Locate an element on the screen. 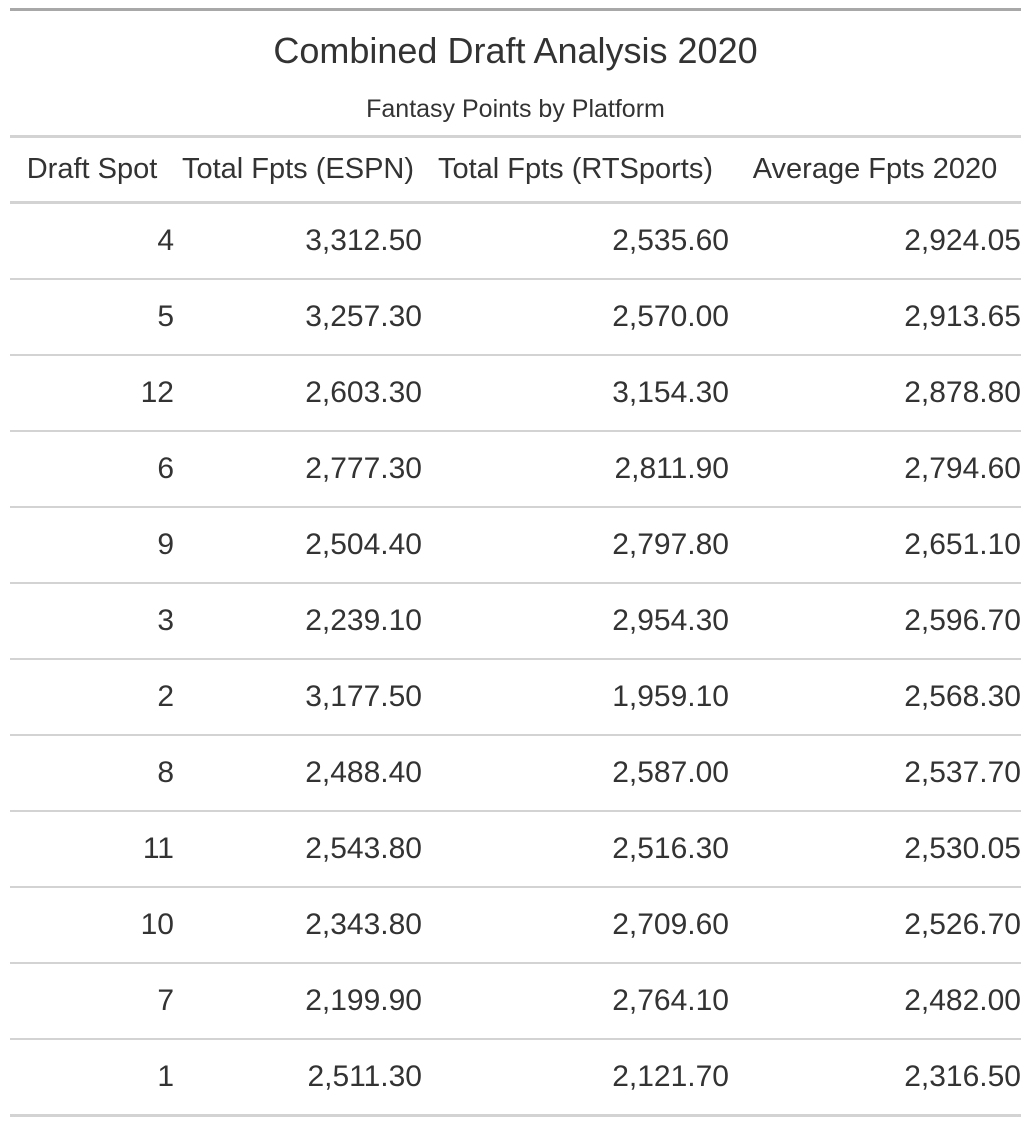 This screenshot has height=1128, width=1030. table-row: 11 2,543.80 2,516.30 2,530.05 is located at coordinates (515, 849).